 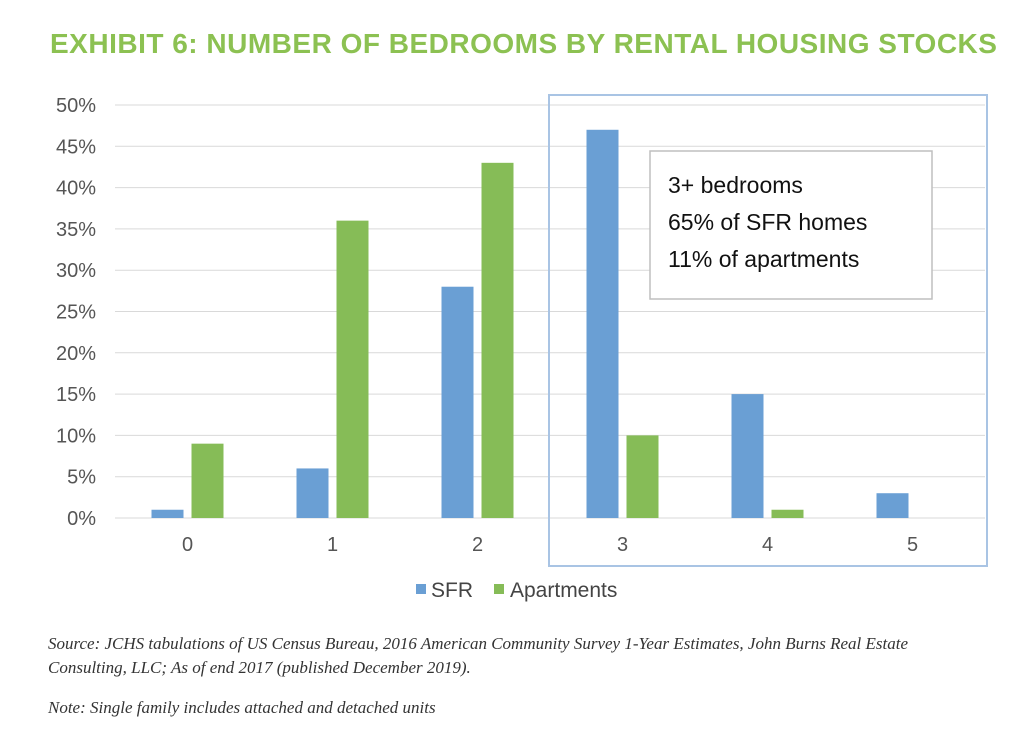 I want to click on x-tick-label: 0, so click(x=187, y=545).